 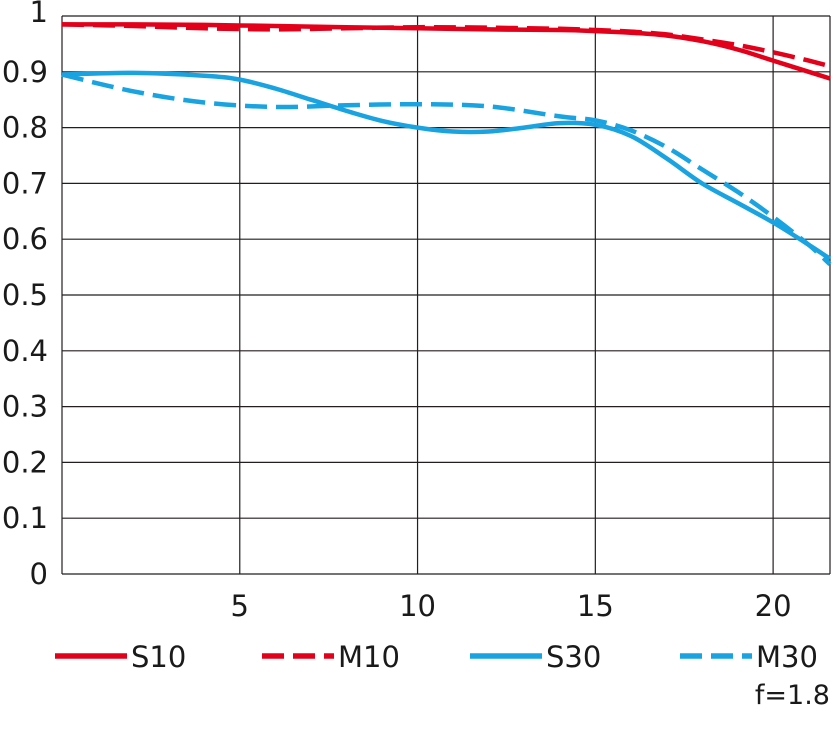 I want to click on aperture-annotation: f=1.8, so click(x=792, y=695).